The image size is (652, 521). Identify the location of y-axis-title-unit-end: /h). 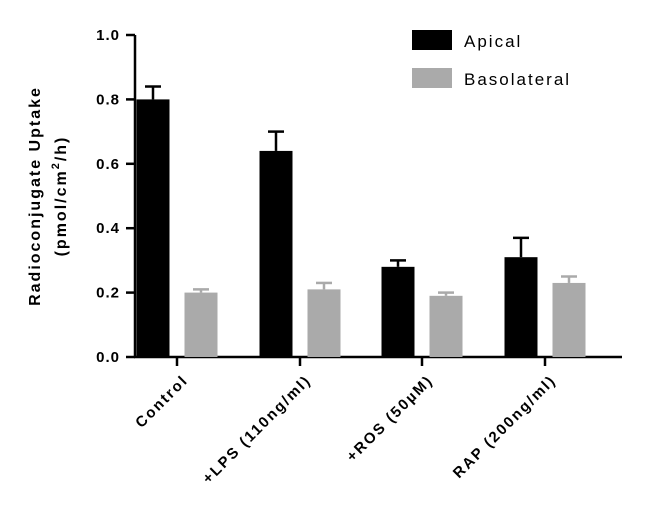
(61, 149).